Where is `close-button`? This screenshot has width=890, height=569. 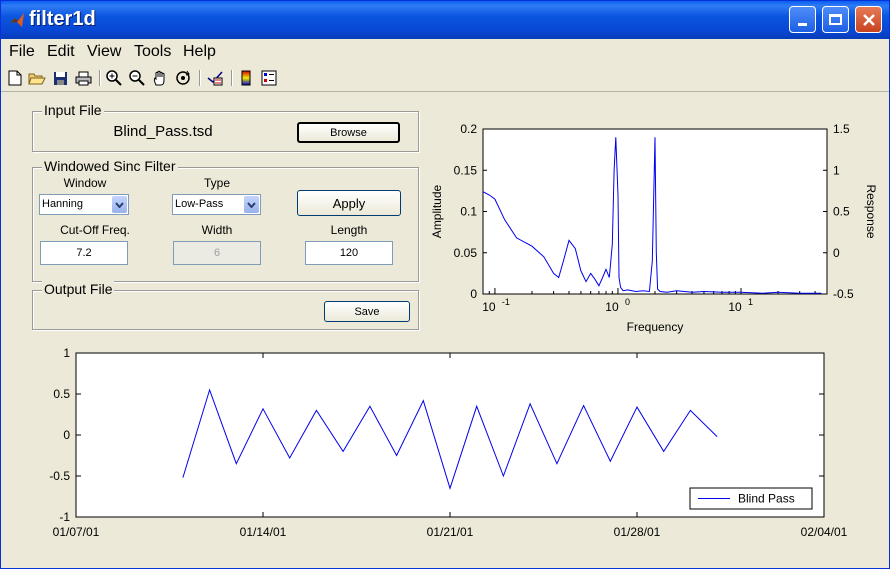 close-button is located at coordinates (868, 19).